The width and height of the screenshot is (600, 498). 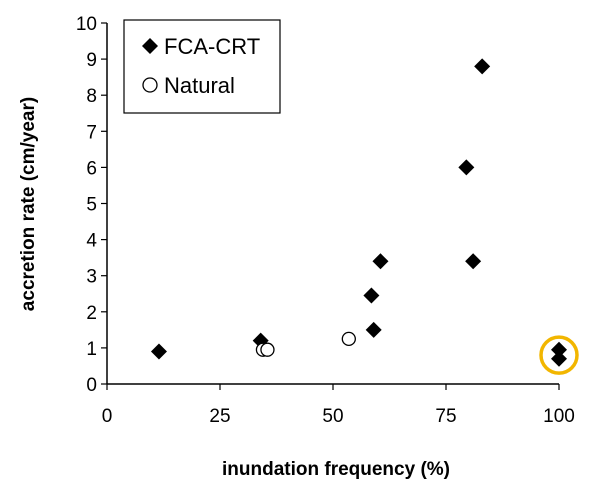 What do you see at coordinates (150, 46) in the screenshot?
I see `legend-marker-fca-crt` at bounding box center [150, 46].